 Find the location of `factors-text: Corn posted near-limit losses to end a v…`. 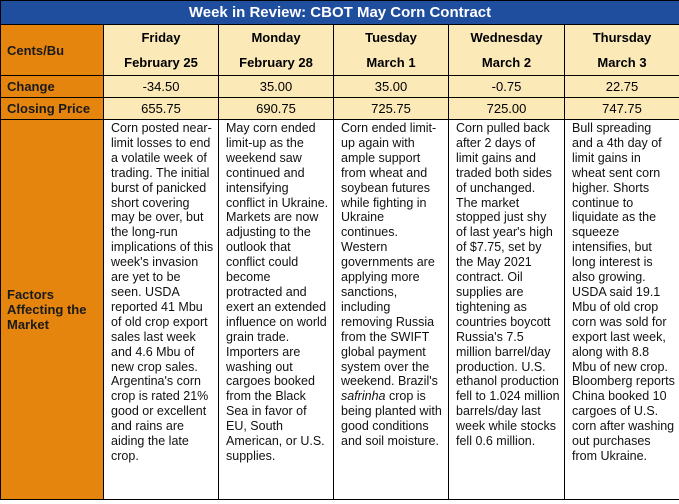

factors-text: Corn posted near-limit losses to end a v… is located at coordinates (162, 292).